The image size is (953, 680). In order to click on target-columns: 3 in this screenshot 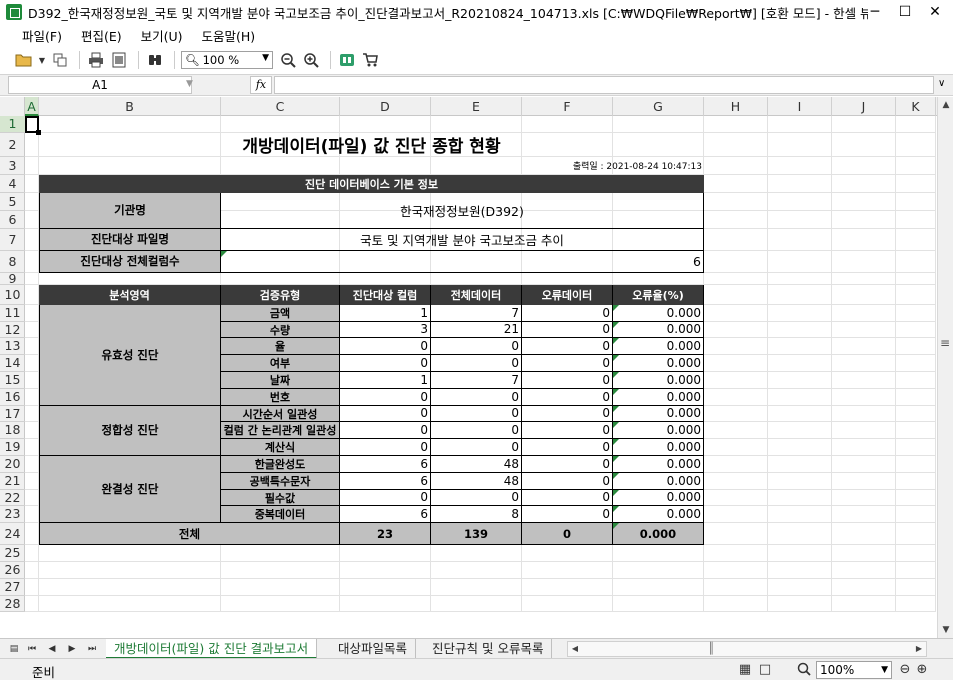, I will do `click(385, 330)`.